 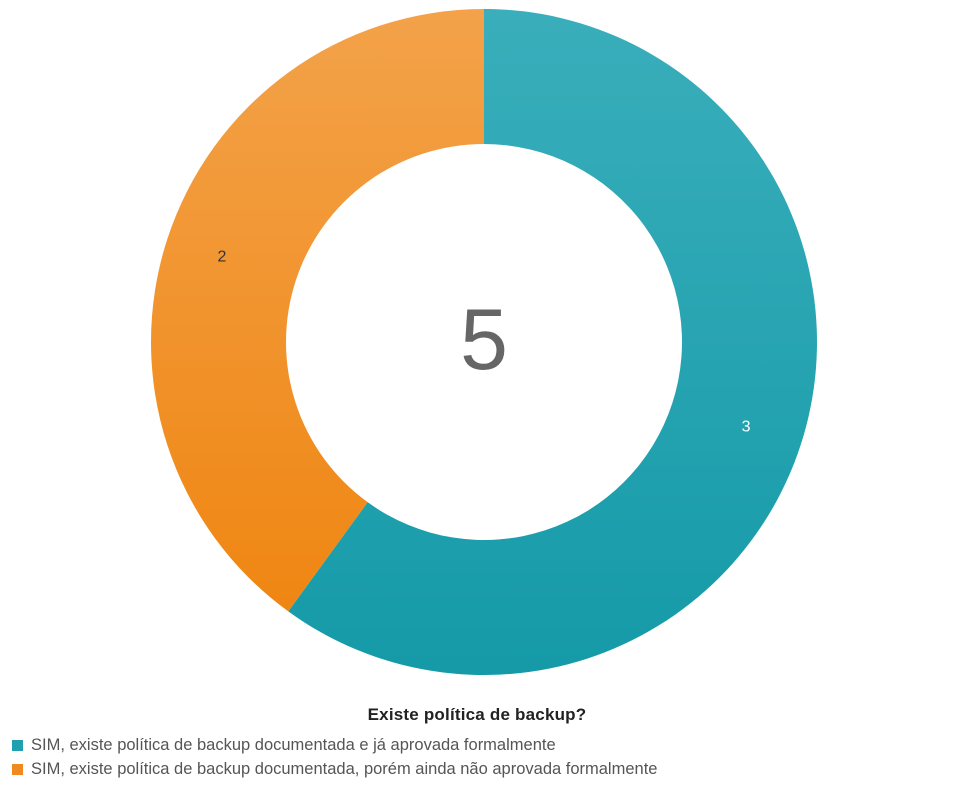 I want to click on slice-value-label-1: 2, so click(x=222, y=256).